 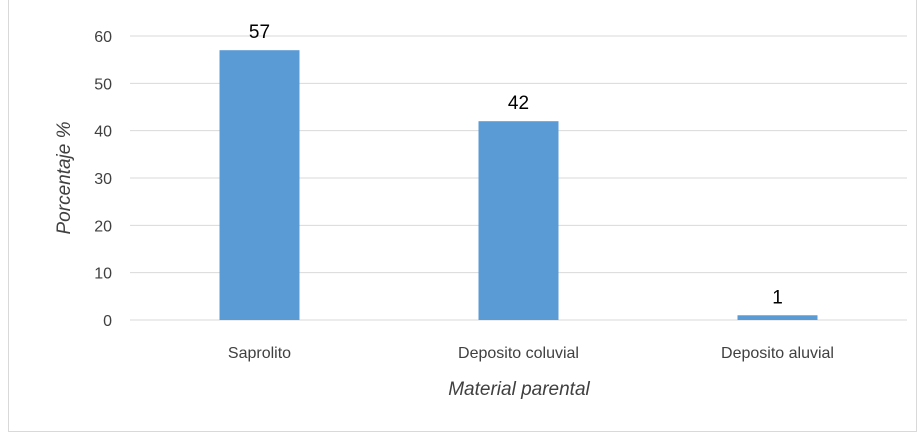 I want to click on x-tick-label: Deposito coluvial, so click(x=518, y=353).